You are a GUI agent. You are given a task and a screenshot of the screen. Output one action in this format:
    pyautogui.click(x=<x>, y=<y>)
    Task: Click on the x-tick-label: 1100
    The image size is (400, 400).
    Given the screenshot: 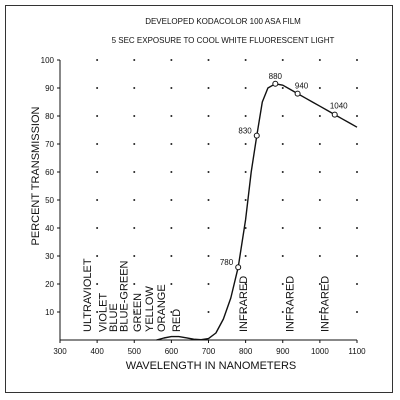 What is the action you would take?
    pyautogui.click(x=357, y=351)
    